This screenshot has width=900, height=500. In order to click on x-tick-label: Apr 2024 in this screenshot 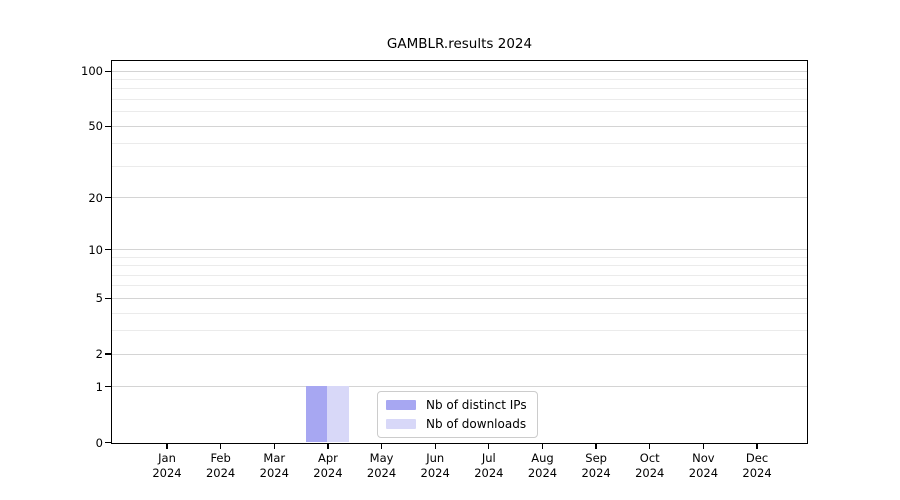, I will do `click(328, 466)`.